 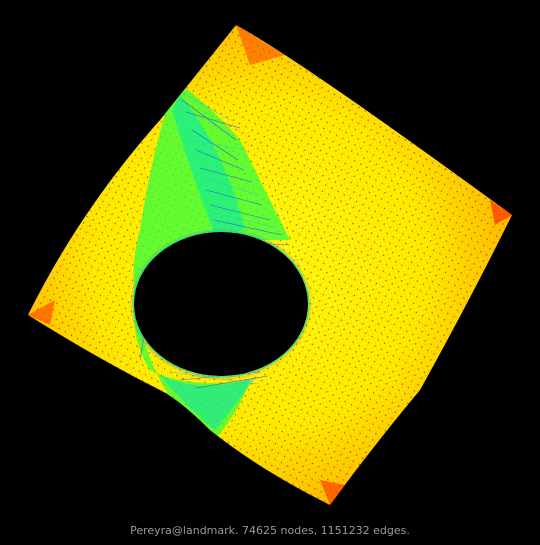 I want to click on mesh-hole, so click(x=221, y=304).